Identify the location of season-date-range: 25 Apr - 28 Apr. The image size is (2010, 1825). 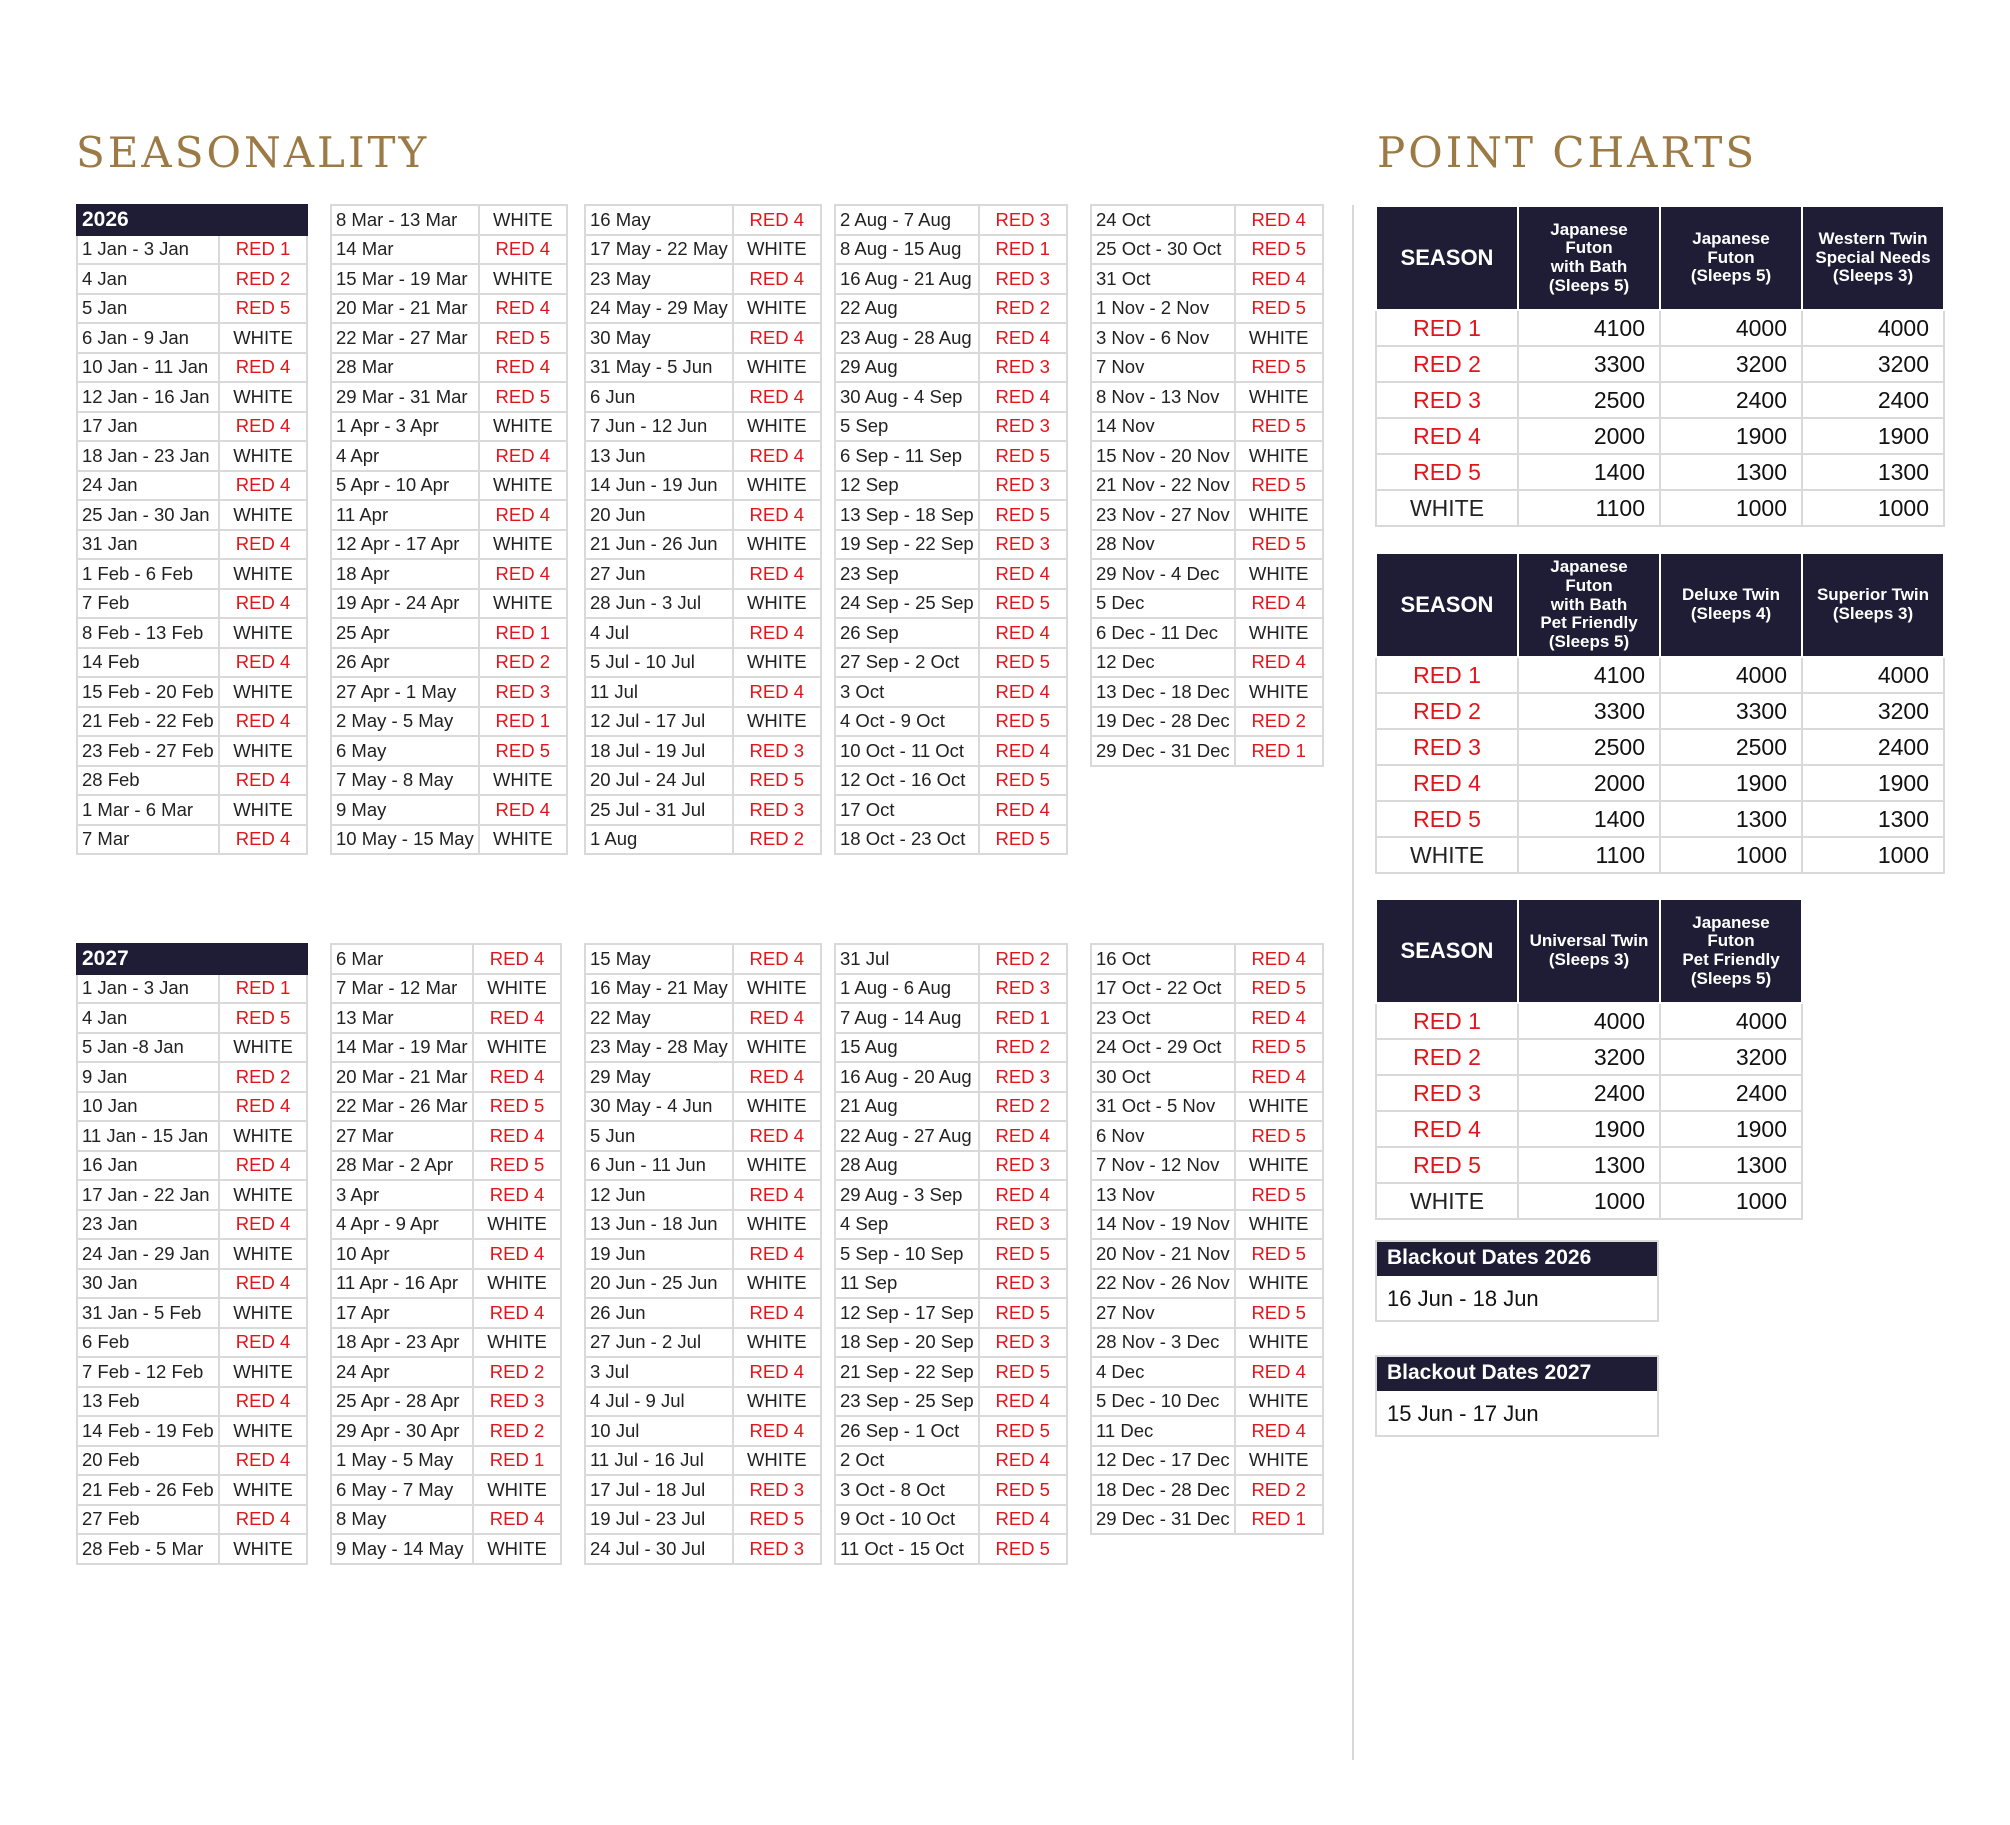
(402, 1401).